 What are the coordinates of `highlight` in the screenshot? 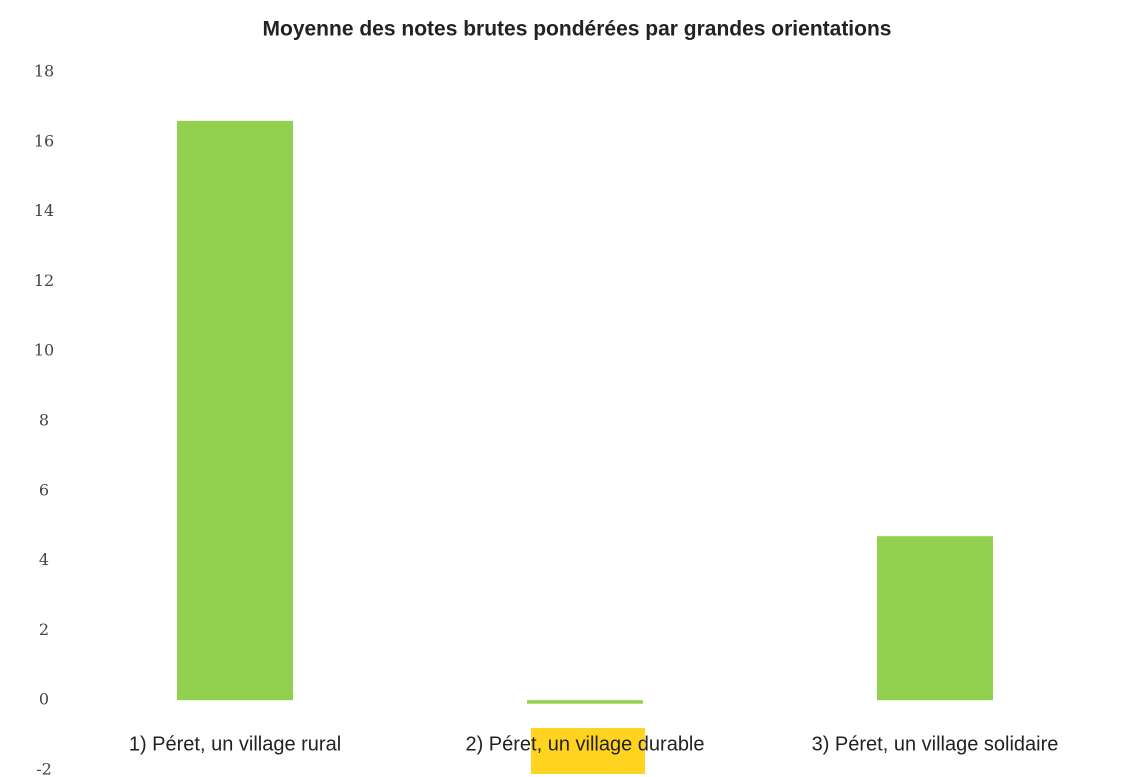 It's located at (588, 751).